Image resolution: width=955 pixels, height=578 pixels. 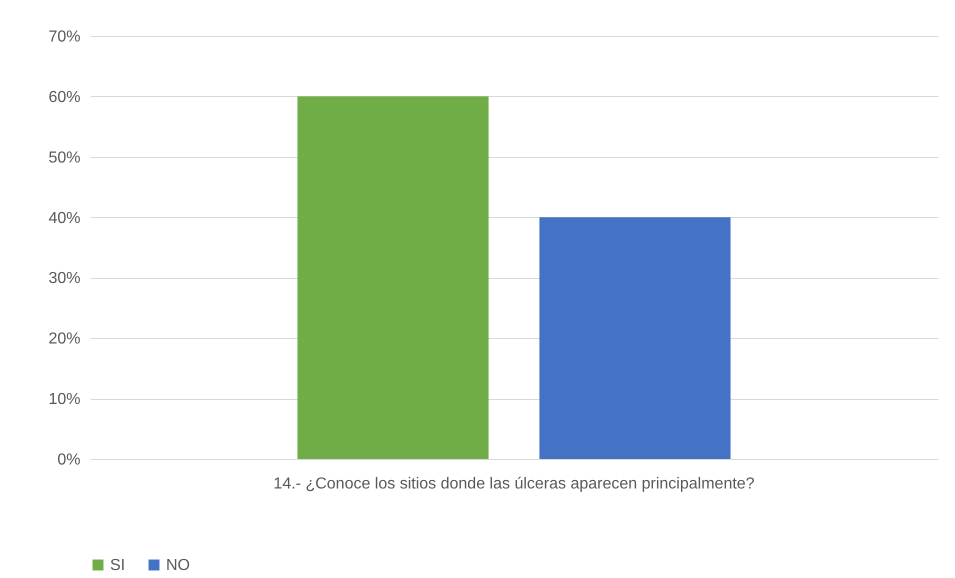 What do you see at coordinates (514, 484) in the screenshot?
I see `x-tick-label: 14.- ¿Conoce los sitios donde las úlceras aparecen principalmente?` at bounding box center [514, 484].